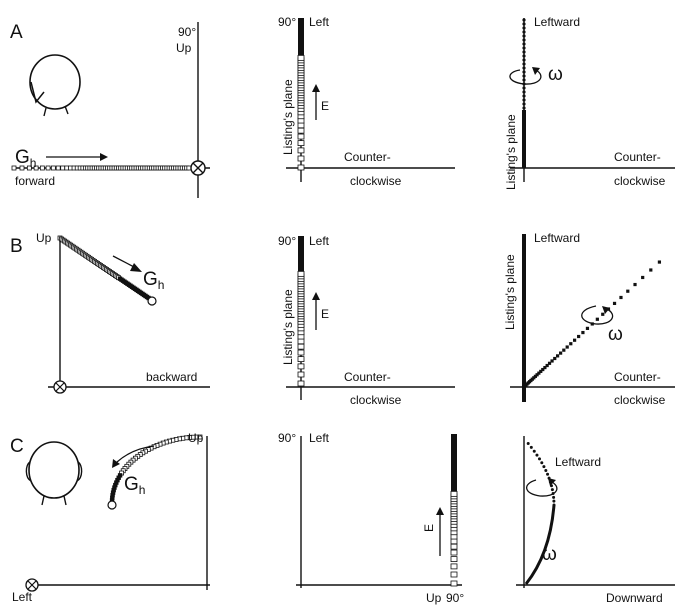 The height and width of the screenshot is (606, 684). What do you see at coordinates (301, 94) in the screenshot?
I see `eye-position-column` at bounding box center [301, 94].